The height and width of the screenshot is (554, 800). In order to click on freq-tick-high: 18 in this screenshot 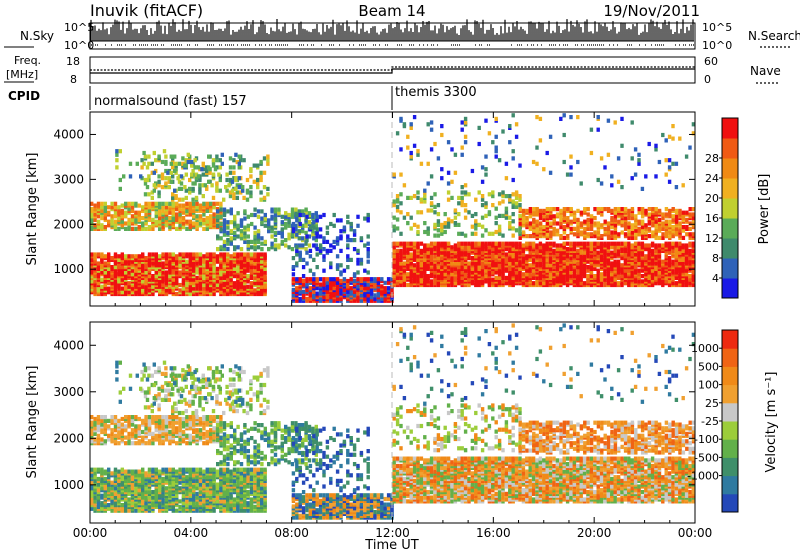, I will do `click(73, 61)`.